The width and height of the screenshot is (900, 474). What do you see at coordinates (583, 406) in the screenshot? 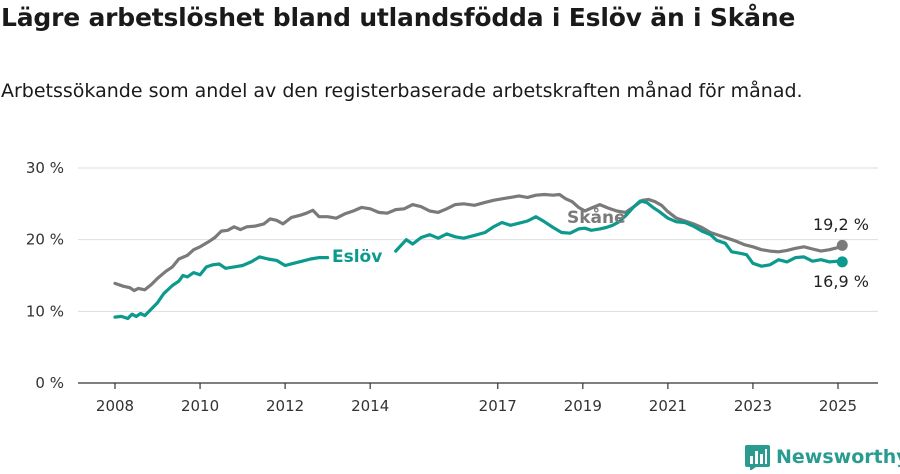
I see `x-tick-label: 2019` at bounding box center [583, 406].